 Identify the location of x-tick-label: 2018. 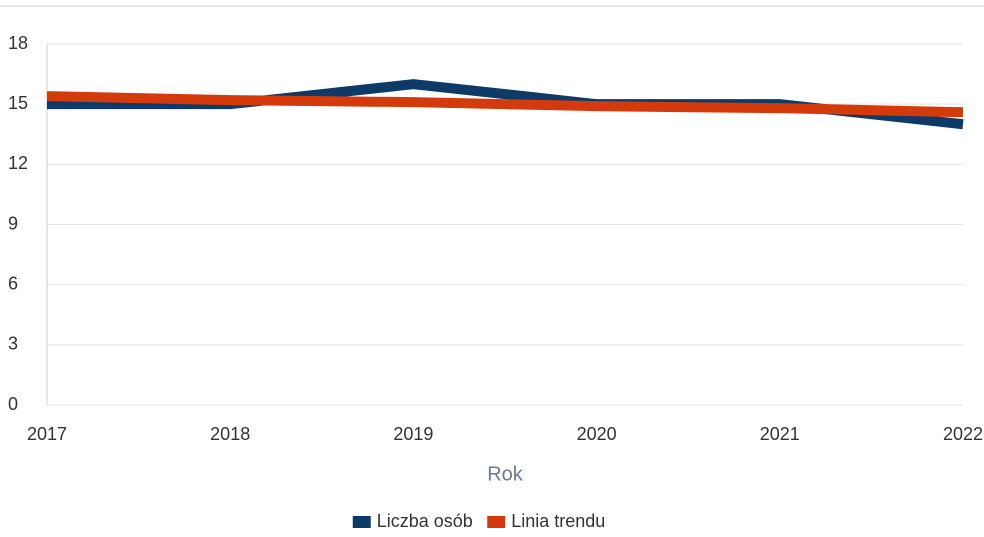
(230, 434).